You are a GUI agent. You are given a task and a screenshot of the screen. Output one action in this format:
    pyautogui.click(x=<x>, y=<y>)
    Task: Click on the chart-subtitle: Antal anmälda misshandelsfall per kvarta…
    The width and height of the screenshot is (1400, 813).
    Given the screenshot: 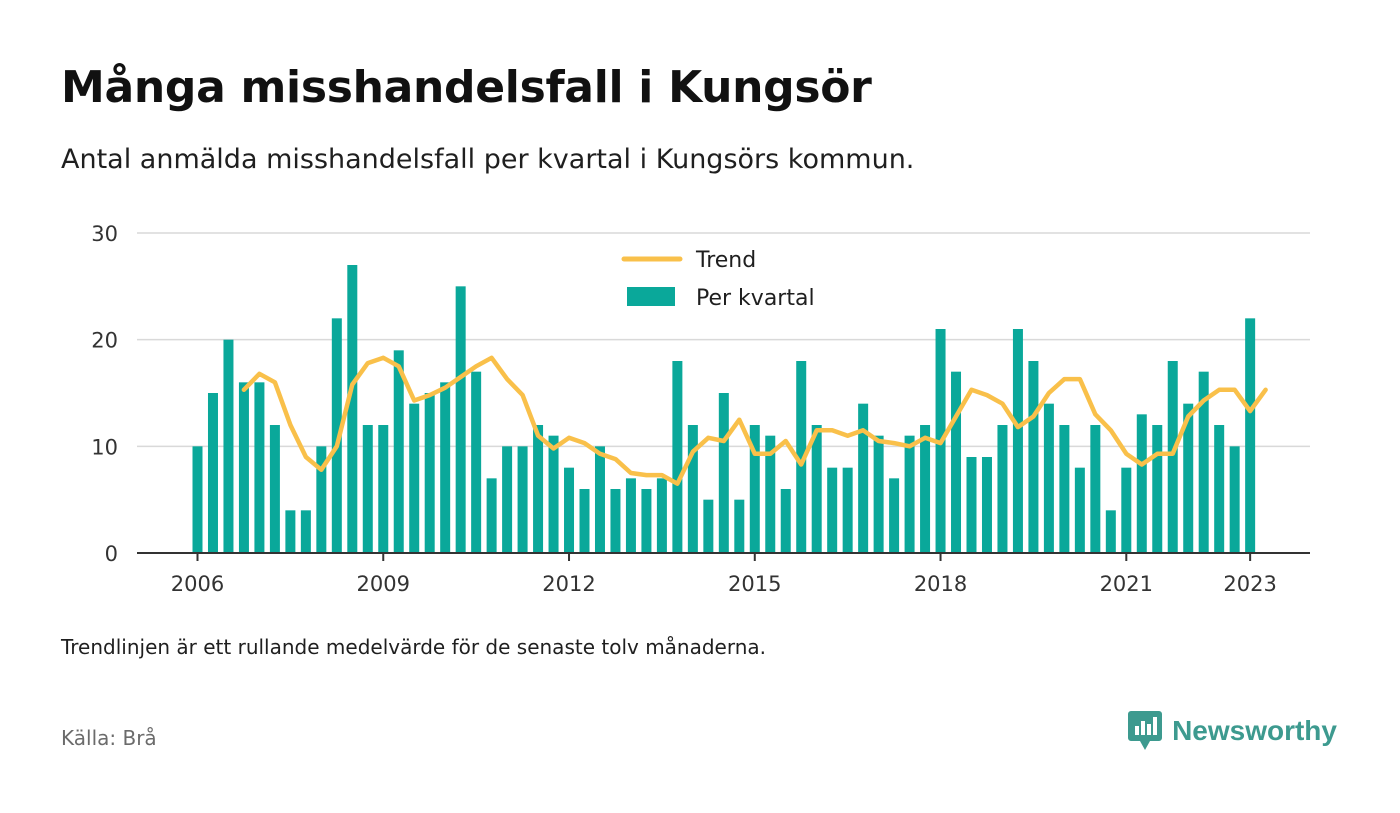 What is the action you would take?
    pyautogui.click(x=488, y=159)
    